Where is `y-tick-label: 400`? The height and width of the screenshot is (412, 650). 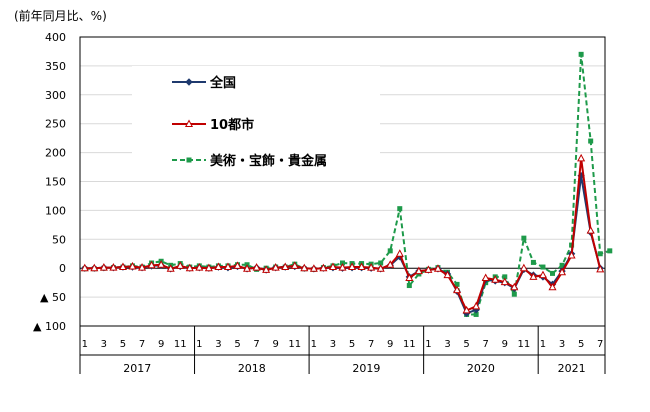 y-tick-label: 400 is located at coordinates (55, 37).